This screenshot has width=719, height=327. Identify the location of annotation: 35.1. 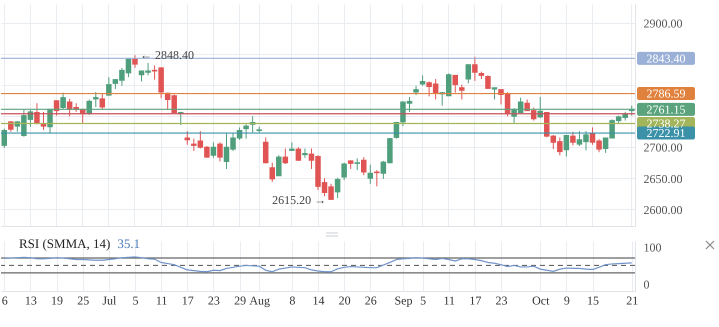
(128, 243).